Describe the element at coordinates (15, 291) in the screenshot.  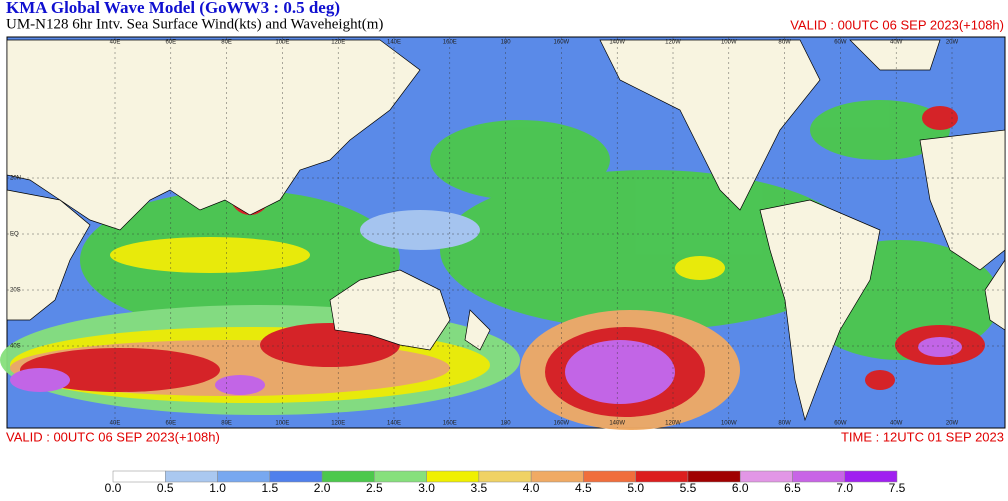
I see `lat-label: 20S` at that location.